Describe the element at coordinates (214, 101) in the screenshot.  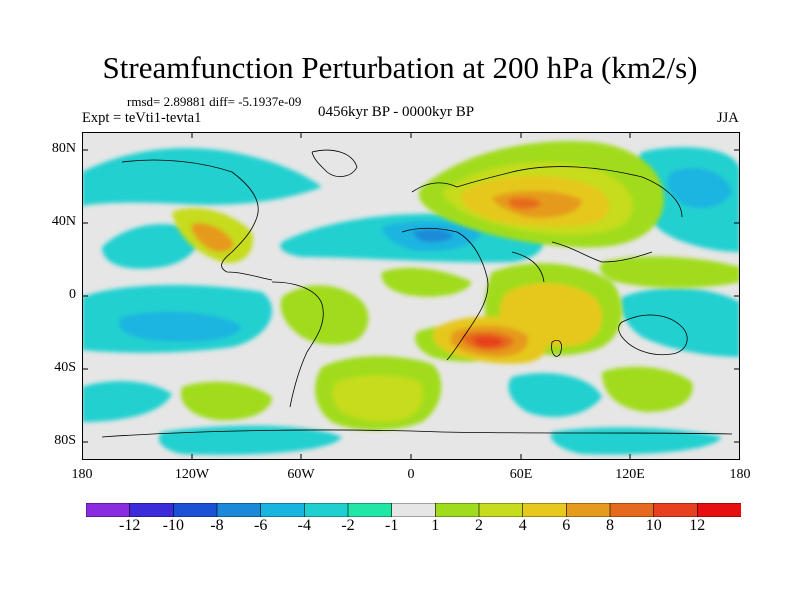
I see `stats-text: rmsd= 2.89881 diff= -5.1937e-09` at that location.